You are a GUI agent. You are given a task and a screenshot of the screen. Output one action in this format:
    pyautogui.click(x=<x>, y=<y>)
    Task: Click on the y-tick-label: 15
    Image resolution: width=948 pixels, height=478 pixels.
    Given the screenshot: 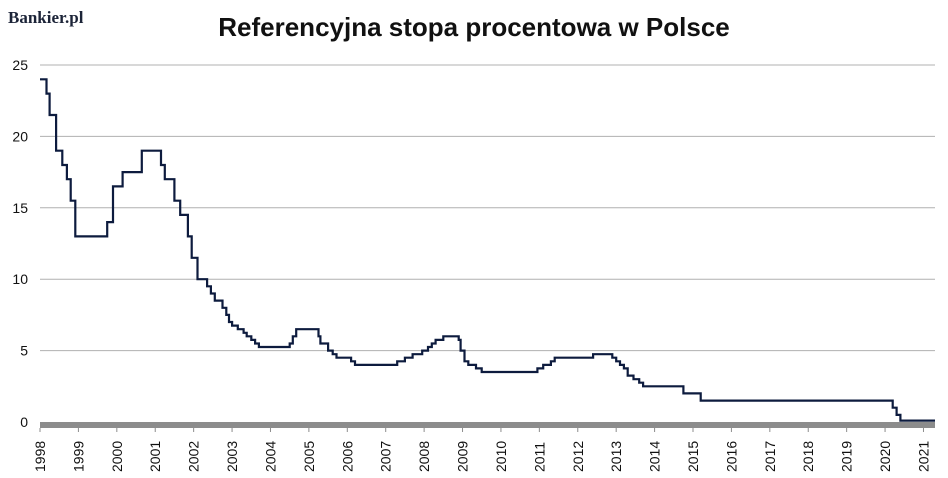 What is the action you would take?
    pyautogui.click(x=20, y=208)
    